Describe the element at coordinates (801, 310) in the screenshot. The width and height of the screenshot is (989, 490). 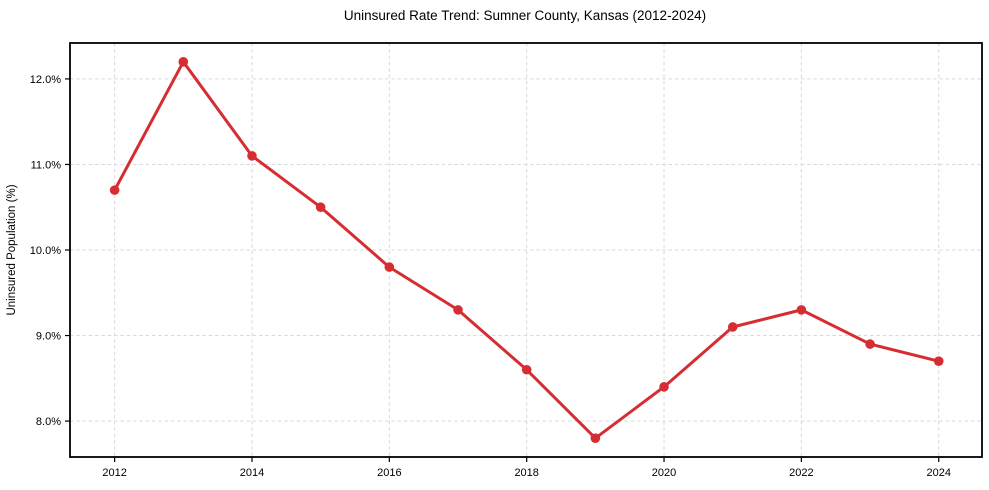
I see `data-point-2022` at that location.